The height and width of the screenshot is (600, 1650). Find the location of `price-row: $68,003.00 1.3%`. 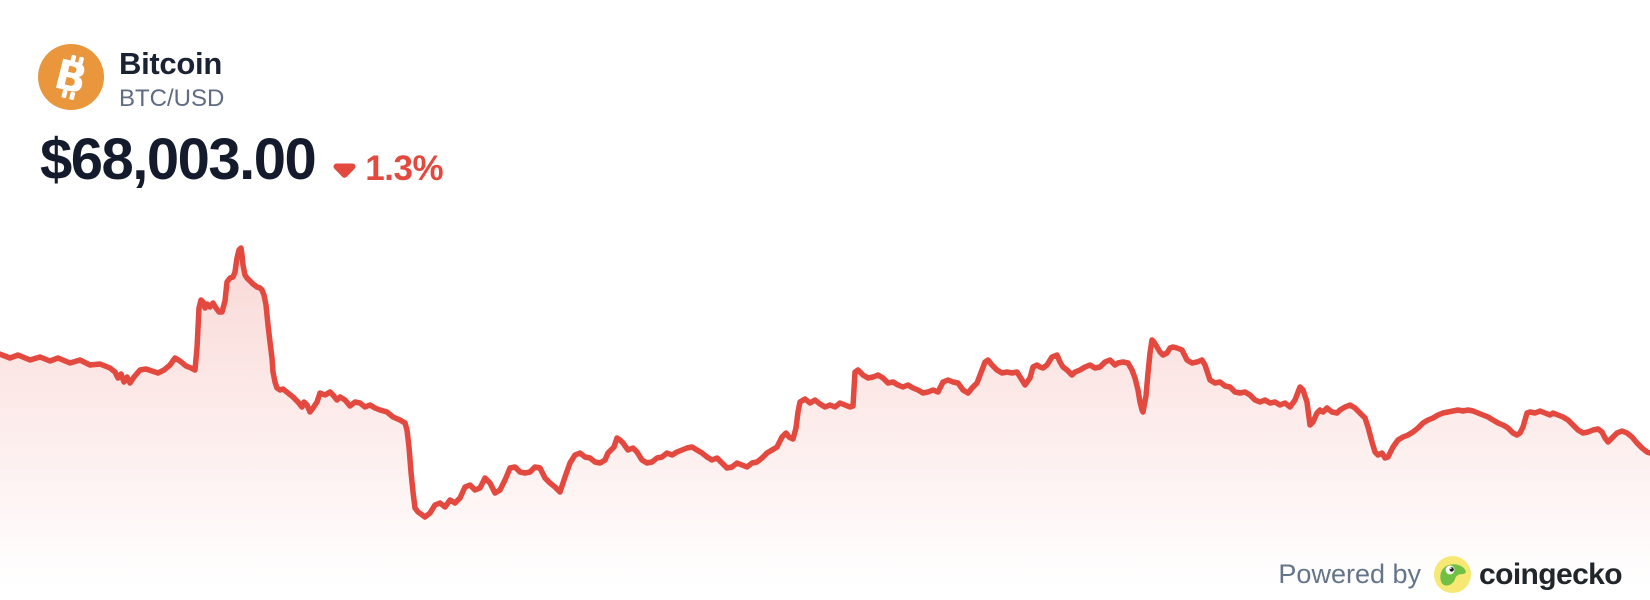

price-row: $68,003.00 1.3% is located at coordinates (242, 160).